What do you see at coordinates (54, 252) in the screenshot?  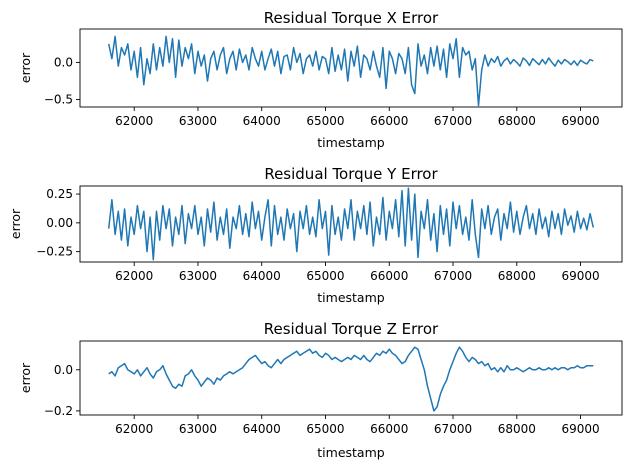 I see `y-tick-label: −0.25` at bounding box center [54, 252].